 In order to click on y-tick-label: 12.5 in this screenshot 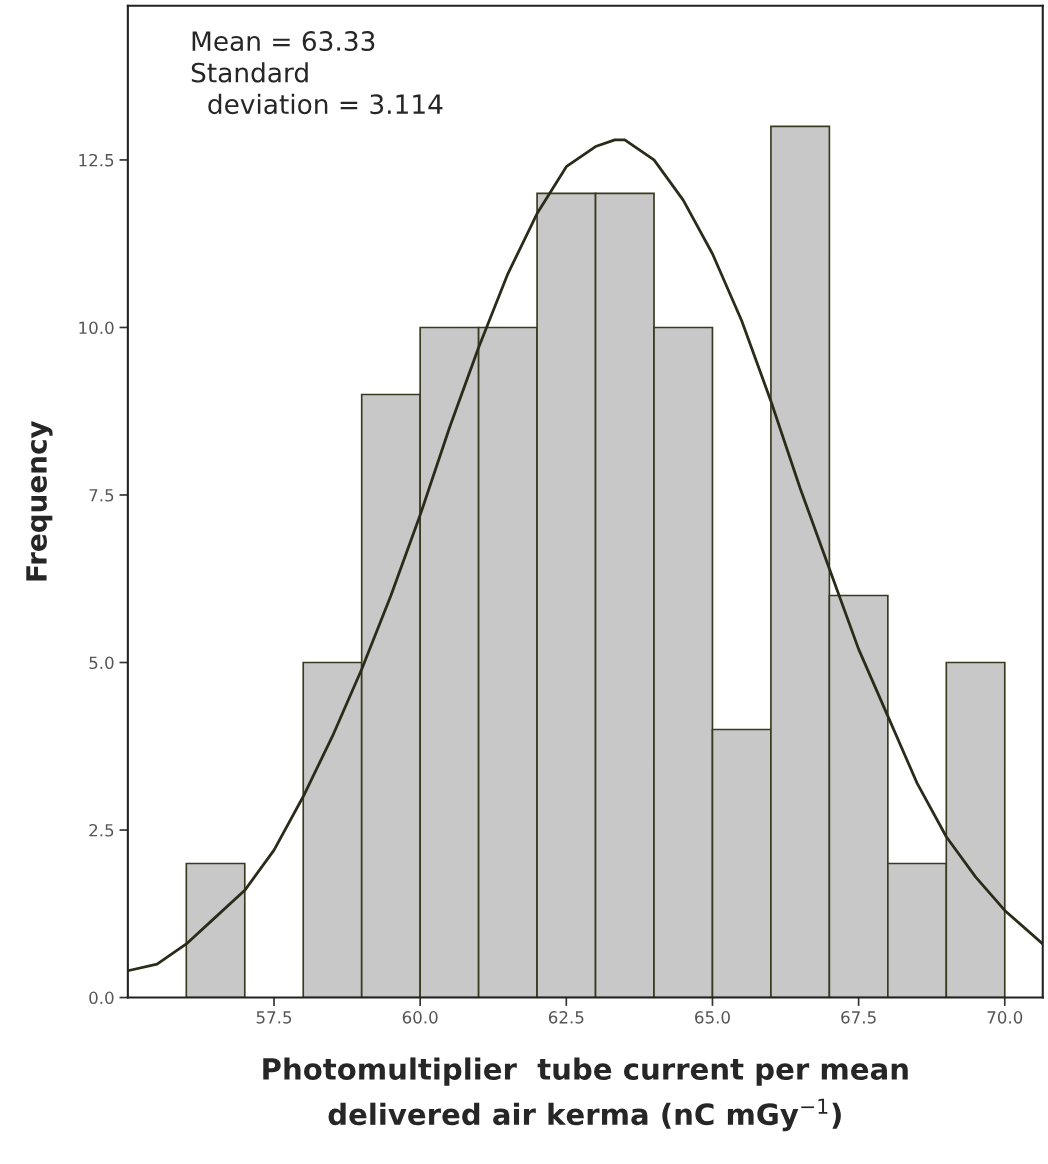, I will do `click(96, 160)`.